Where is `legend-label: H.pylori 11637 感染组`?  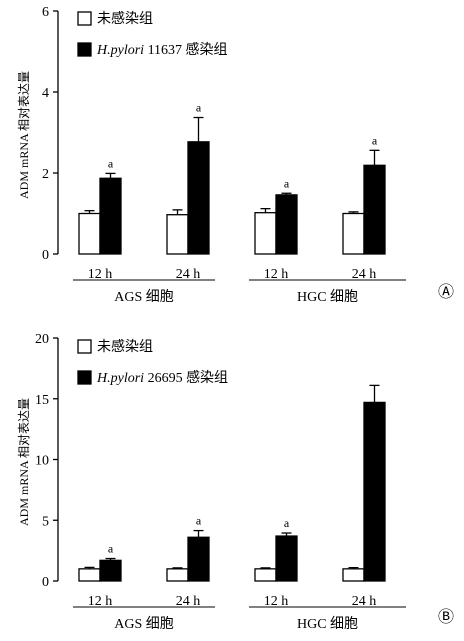 legend-label: H.pylori 11637 感染组 is located at coordinates (162, 49).